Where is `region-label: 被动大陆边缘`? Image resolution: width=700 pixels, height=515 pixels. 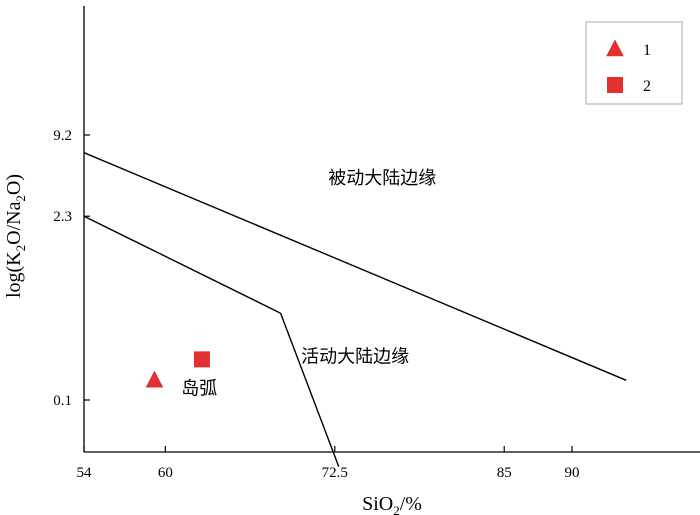
region-label: 被动大陆边缘 is located at coordinates (382, 178).